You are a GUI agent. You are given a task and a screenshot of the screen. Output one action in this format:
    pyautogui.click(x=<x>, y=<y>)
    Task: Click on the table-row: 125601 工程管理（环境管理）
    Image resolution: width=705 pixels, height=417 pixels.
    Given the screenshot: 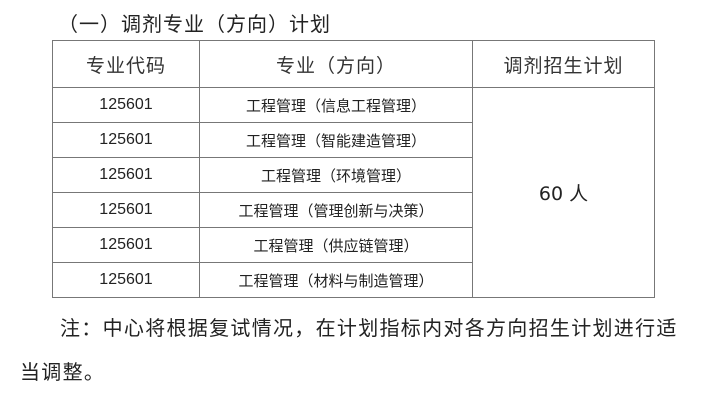 What is the action you would take?
    pyautogui.click(x=353, y=175)
    